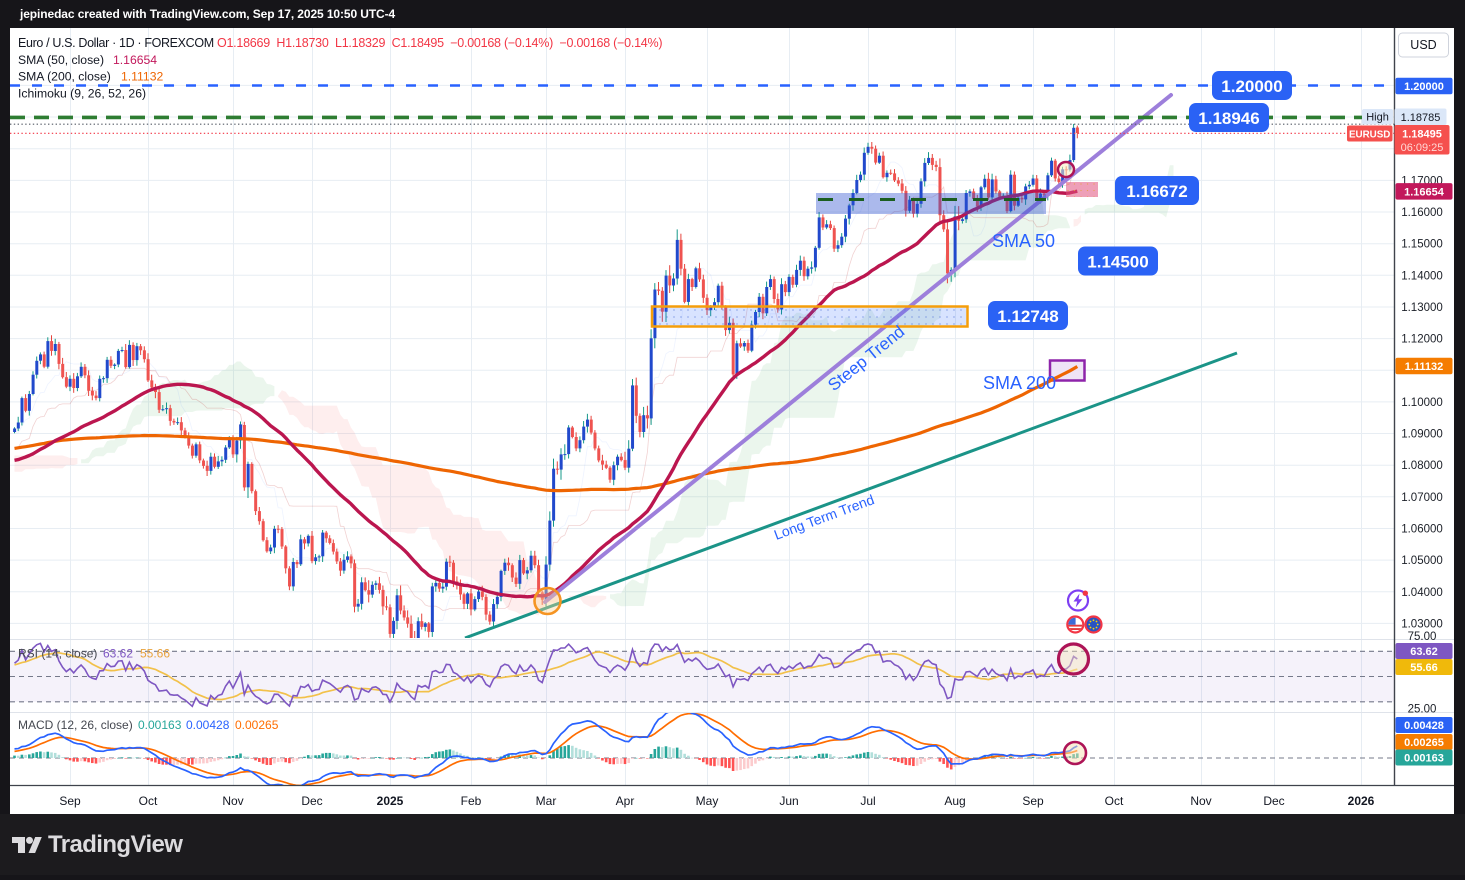 The width and height of the screenshot is (1465, 880). Describe the element at coordinates (1422, 710) in the screenshot. I see `svg-text: 25.00` at that location.